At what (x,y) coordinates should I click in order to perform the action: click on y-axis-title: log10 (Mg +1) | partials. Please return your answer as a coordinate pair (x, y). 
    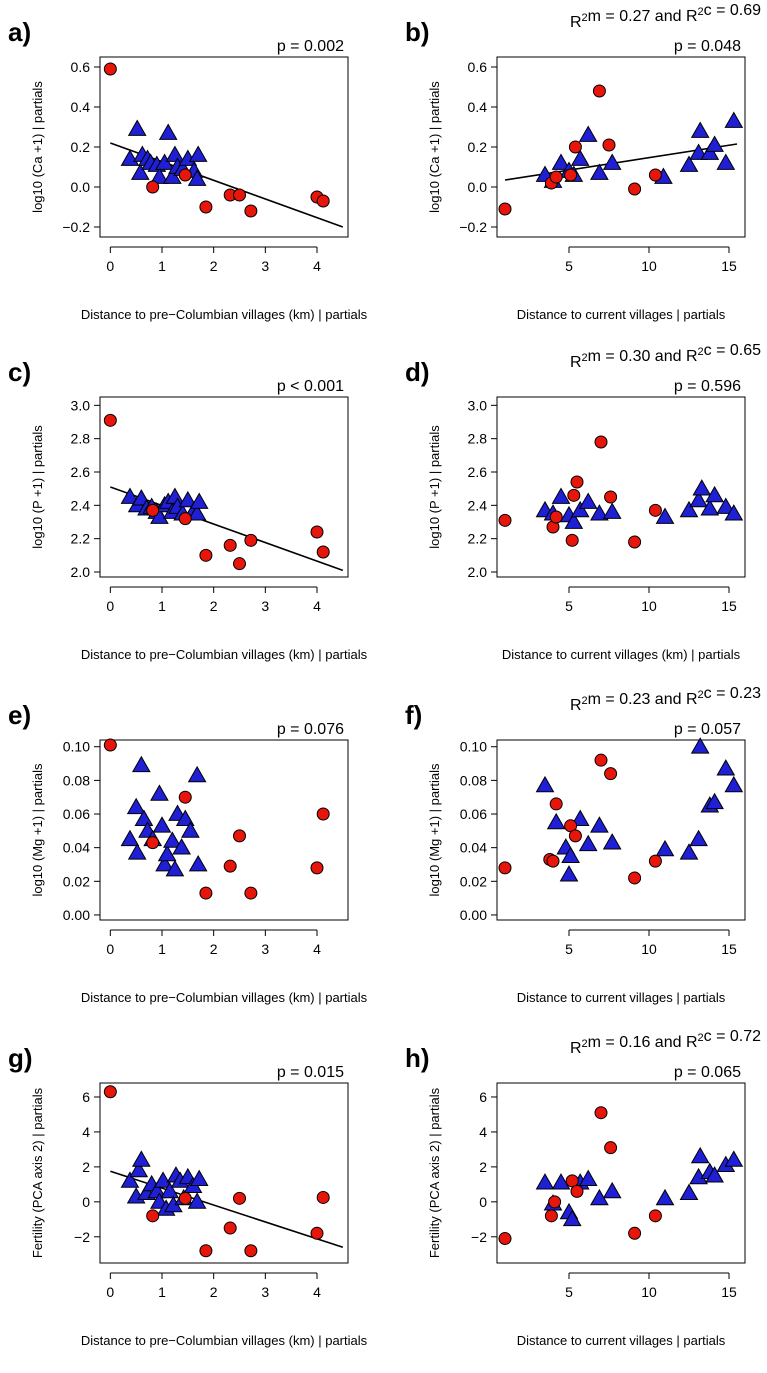
    Looking at the image, I should click on (37, 830).